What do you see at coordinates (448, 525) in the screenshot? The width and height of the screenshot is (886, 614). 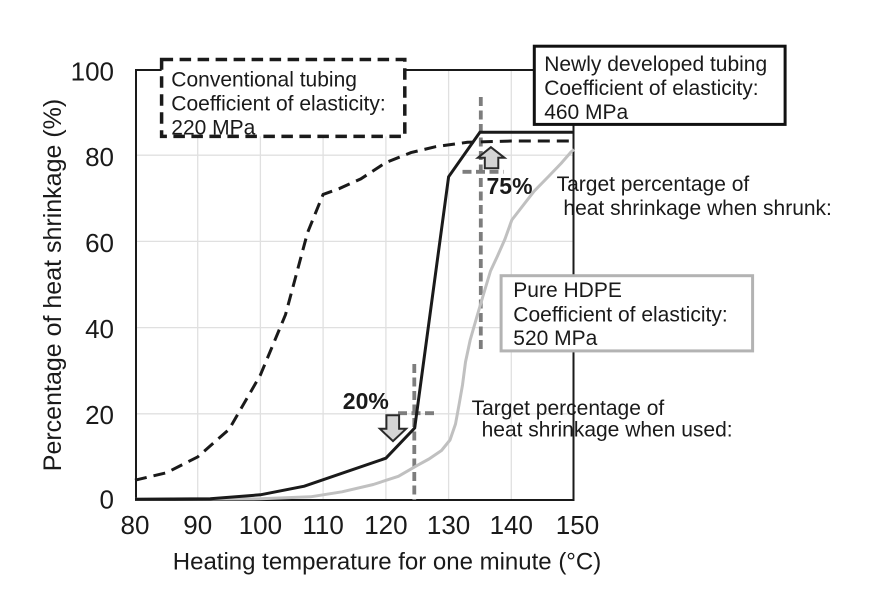 I see `svg-text: 130` at bounding box center [448, 525].